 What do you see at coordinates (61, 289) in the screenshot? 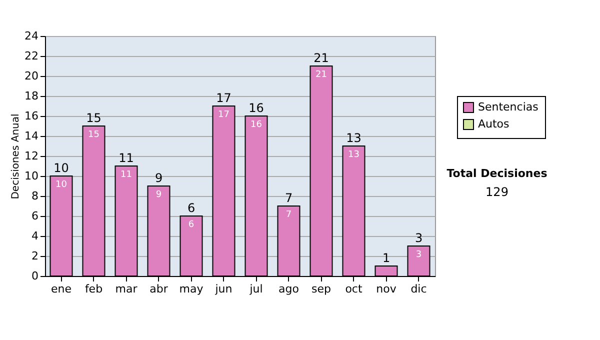
I see `x-tick-label: ene` at bounding box center [61, 289].